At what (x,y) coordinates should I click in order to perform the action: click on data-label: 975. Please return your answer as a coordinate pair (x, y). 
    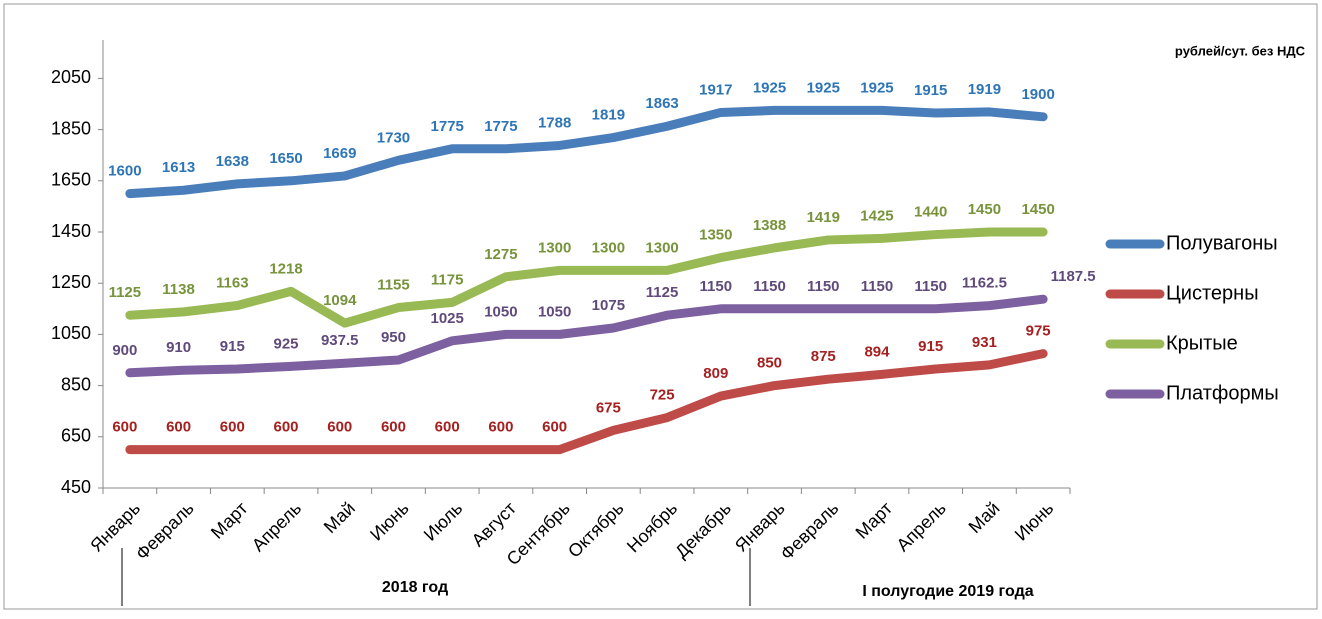
    Looking at the image, I should click on (1038, 331).